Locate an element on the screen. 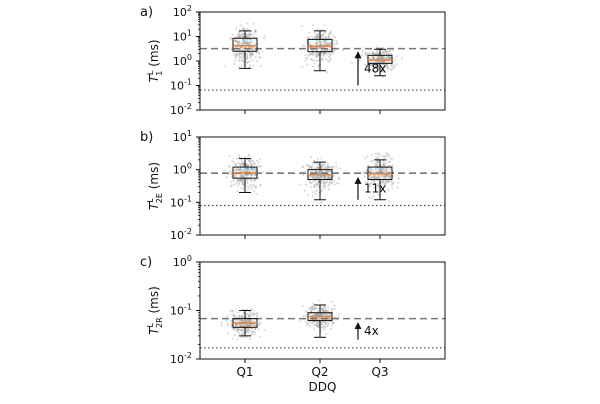  y-tick-label: 101 is located at coordinates (182, 36).